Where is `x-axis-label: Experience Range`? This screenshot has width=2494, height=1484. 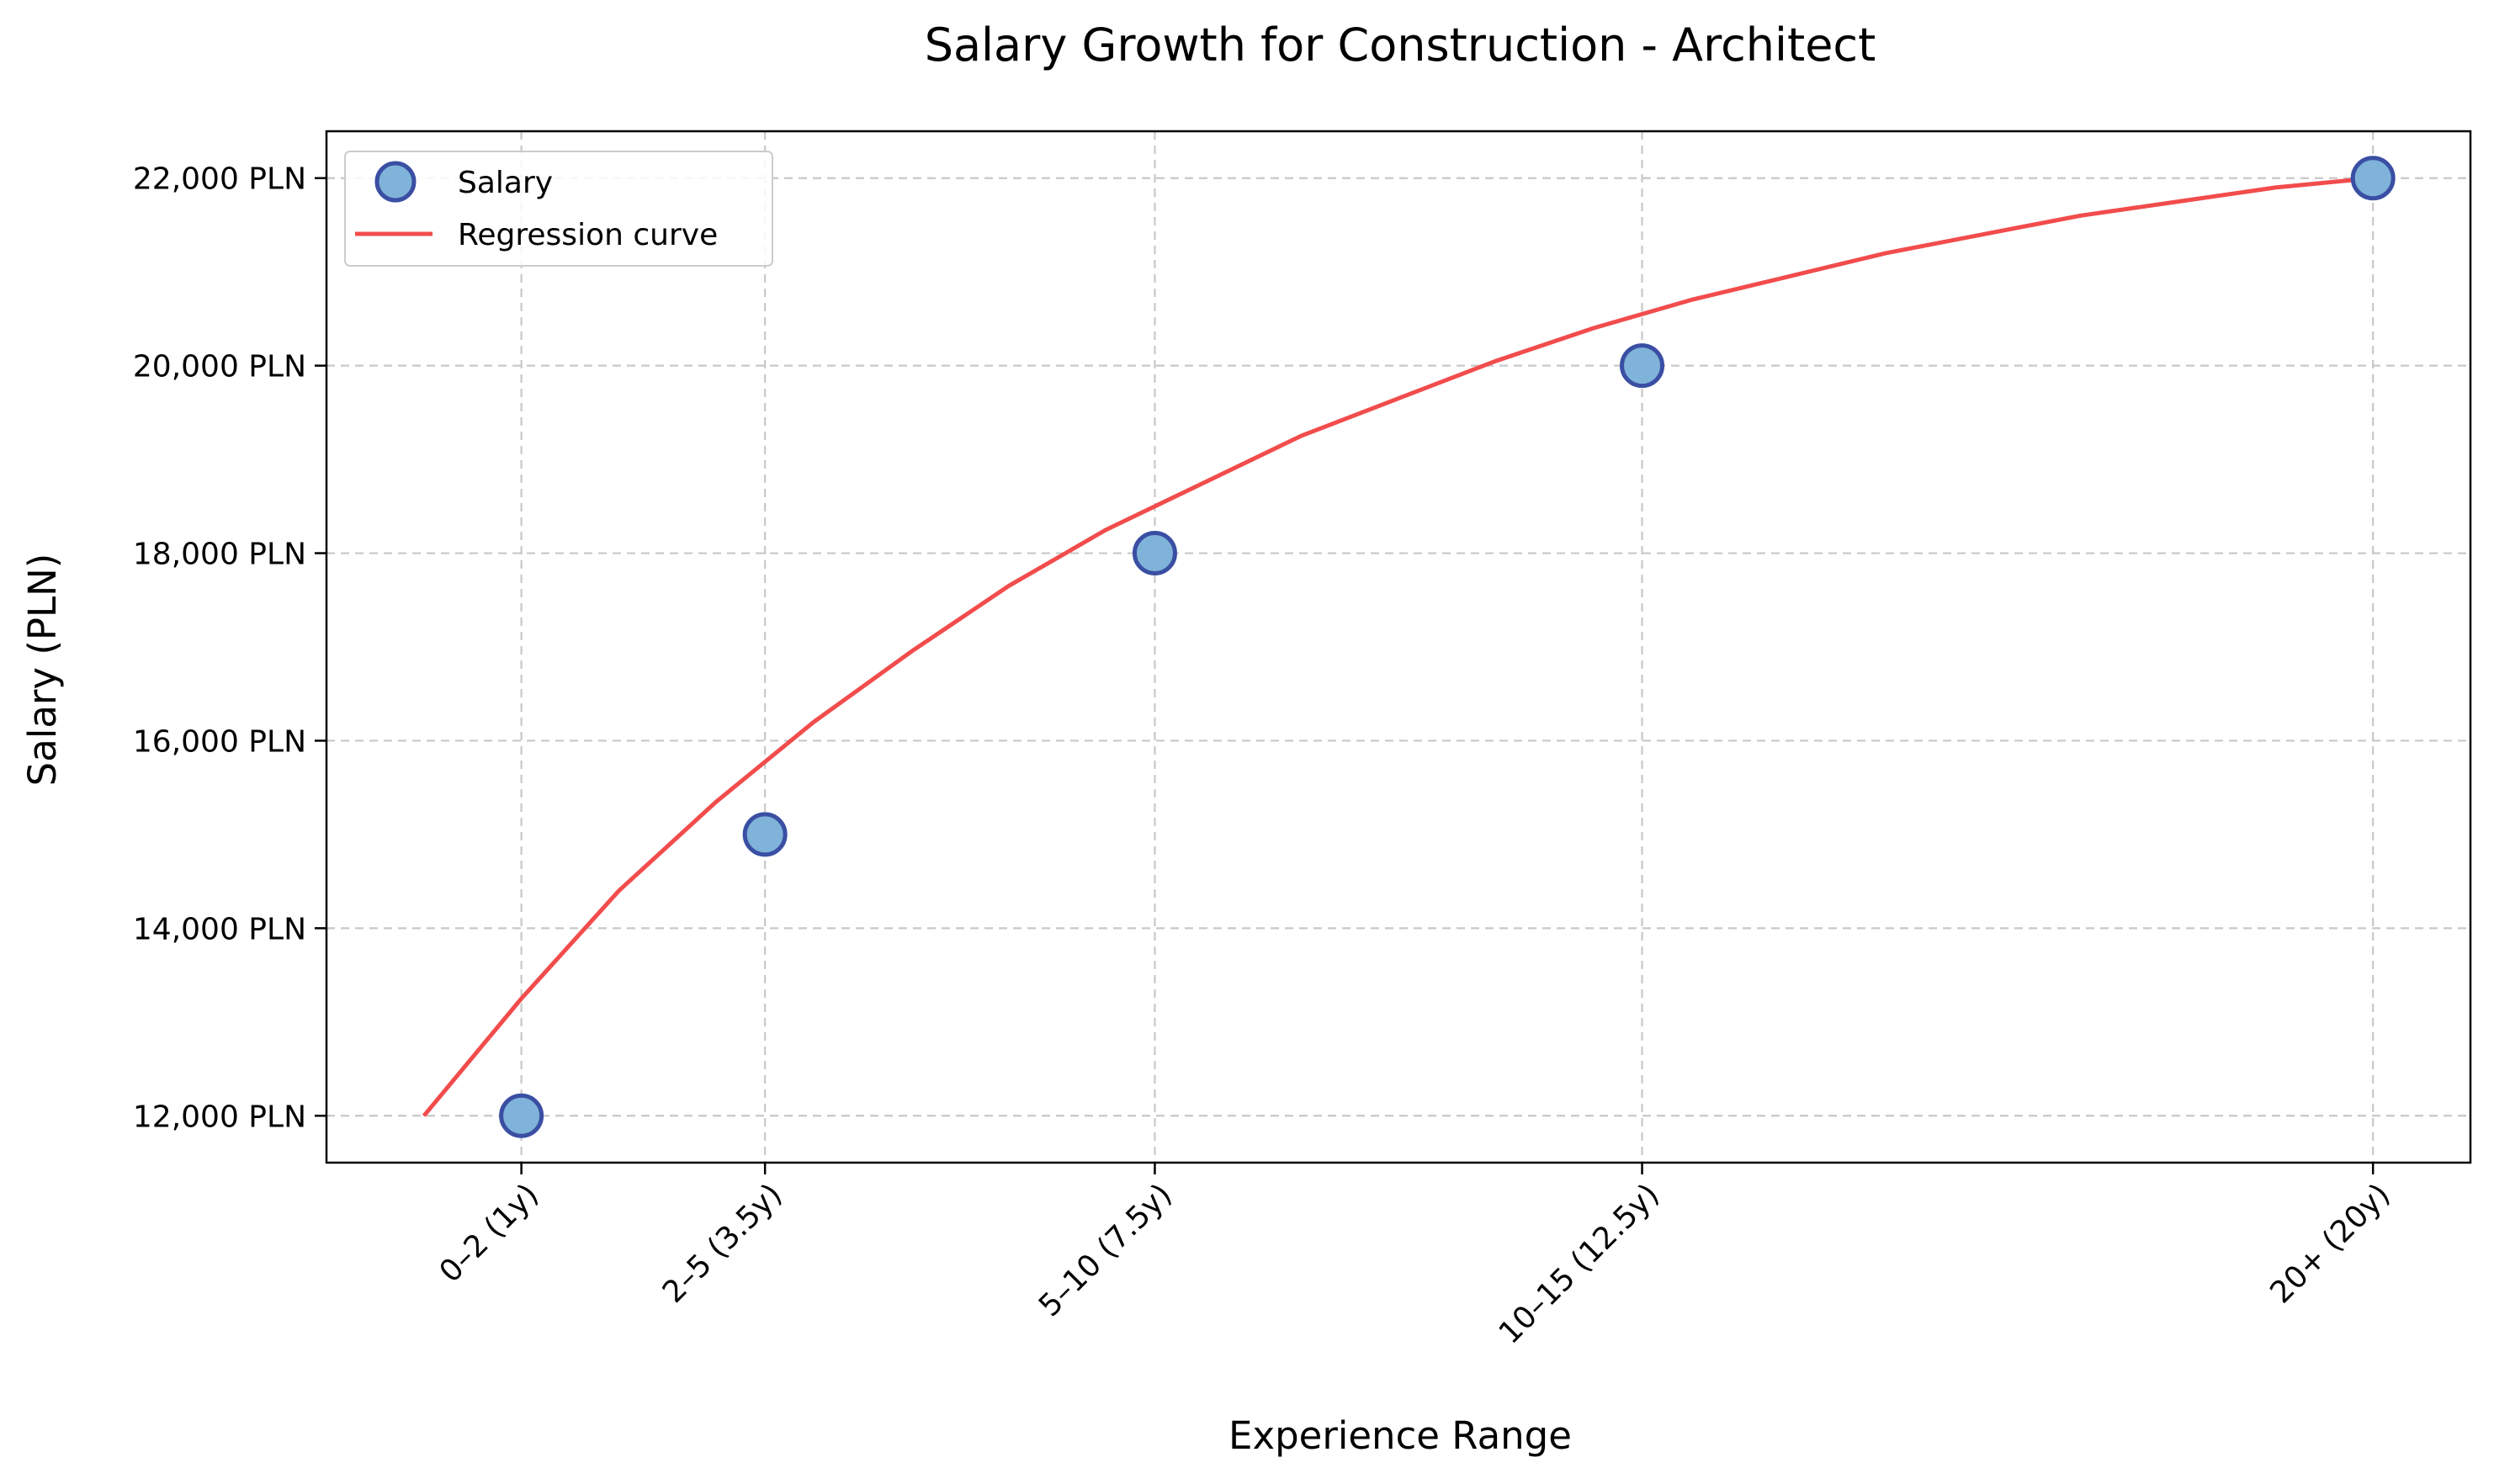
x-axis-label: Experience Range is located at coordinates (1400, 1435).